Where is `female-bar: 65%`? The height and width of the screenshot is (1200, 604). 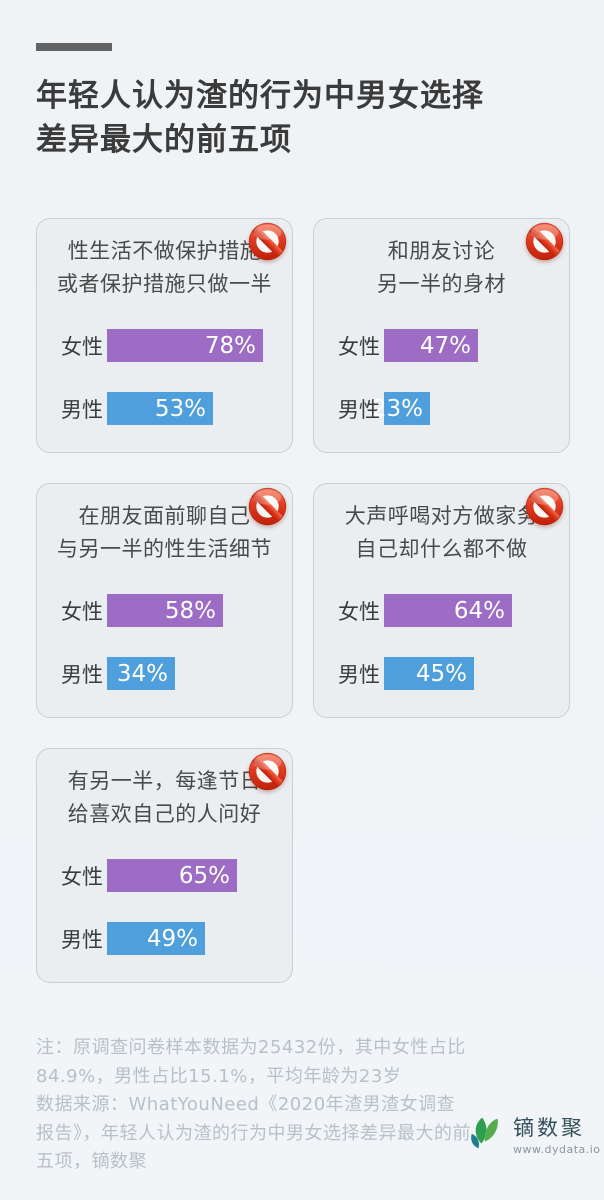
female-bar: 65% is located at coordinates (172, 875).